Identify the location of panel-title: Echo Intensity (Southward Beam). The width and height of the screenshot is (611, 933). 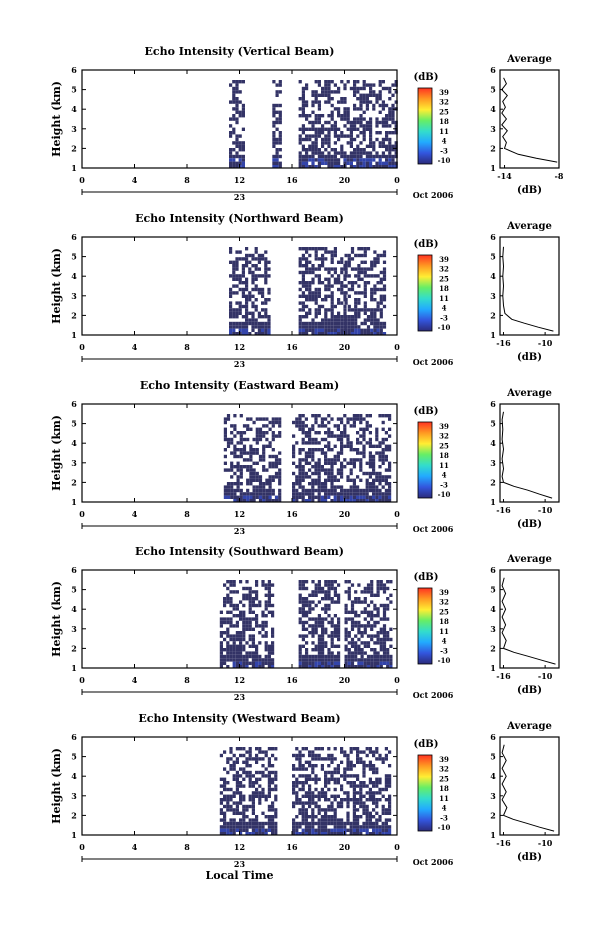
(239, 551).